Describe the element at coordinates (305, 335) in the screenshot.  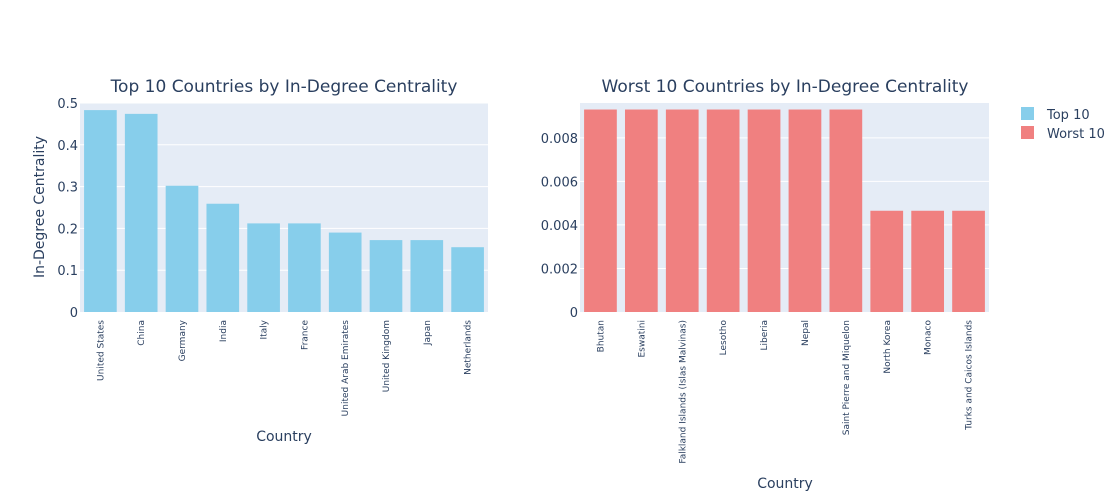
I see `x-tick-label: France` at that location.